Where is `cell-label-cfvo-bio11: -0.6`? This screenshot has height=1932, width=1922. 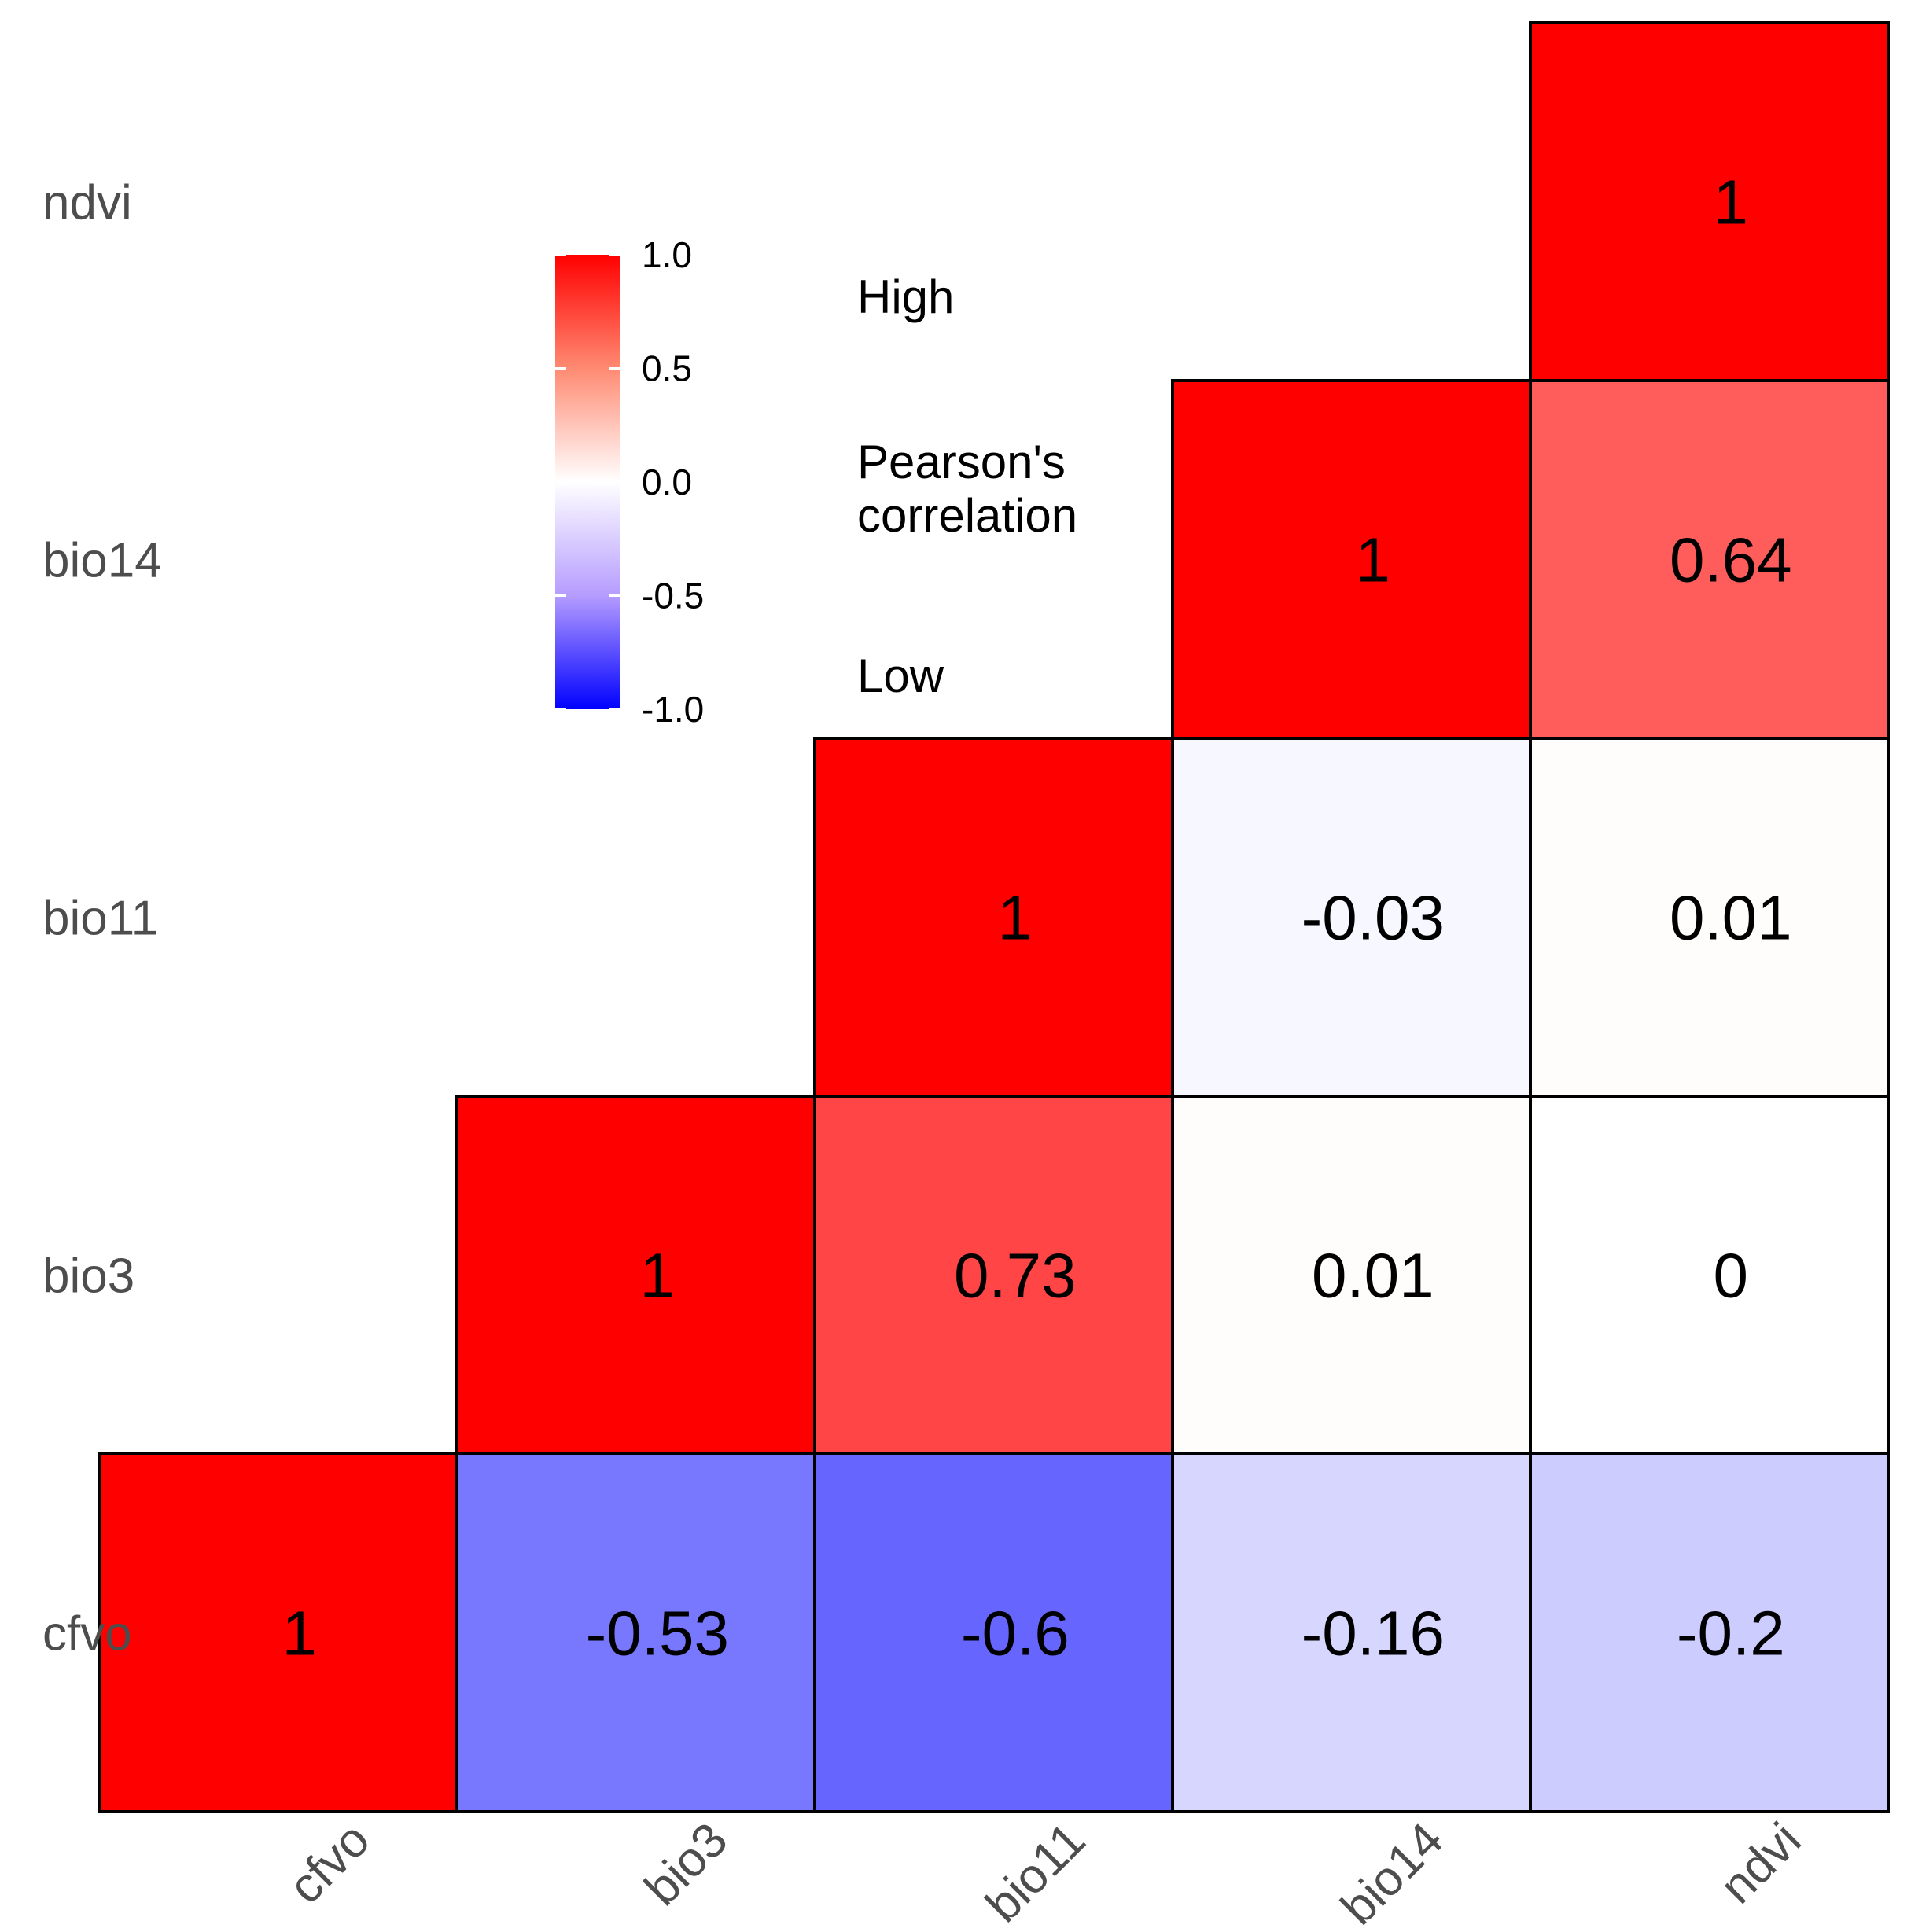
cell-label-cfvo-bio11: -0.6 is located at coordinates (1016, 1634).